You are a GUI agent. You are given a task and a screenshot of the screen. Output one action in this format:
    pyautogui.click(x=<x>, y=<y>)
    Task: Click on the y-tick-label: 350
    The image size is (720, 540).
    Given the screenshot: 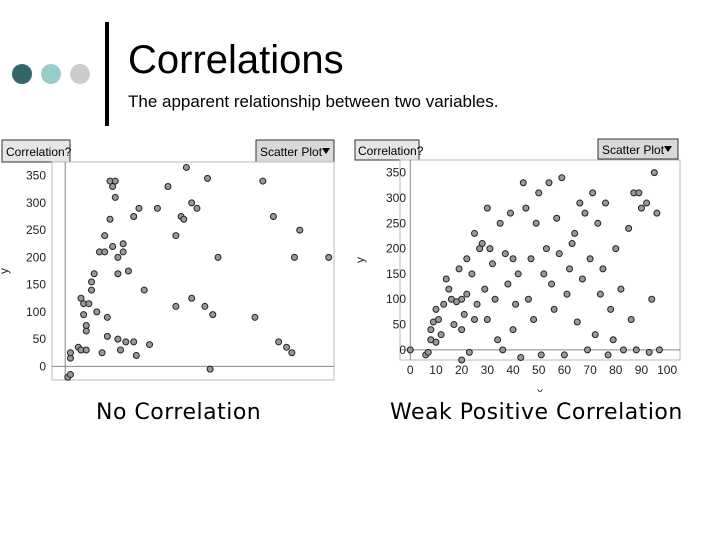 What is the action you would take?
    pyautogui.click(x=36, y=176)
    